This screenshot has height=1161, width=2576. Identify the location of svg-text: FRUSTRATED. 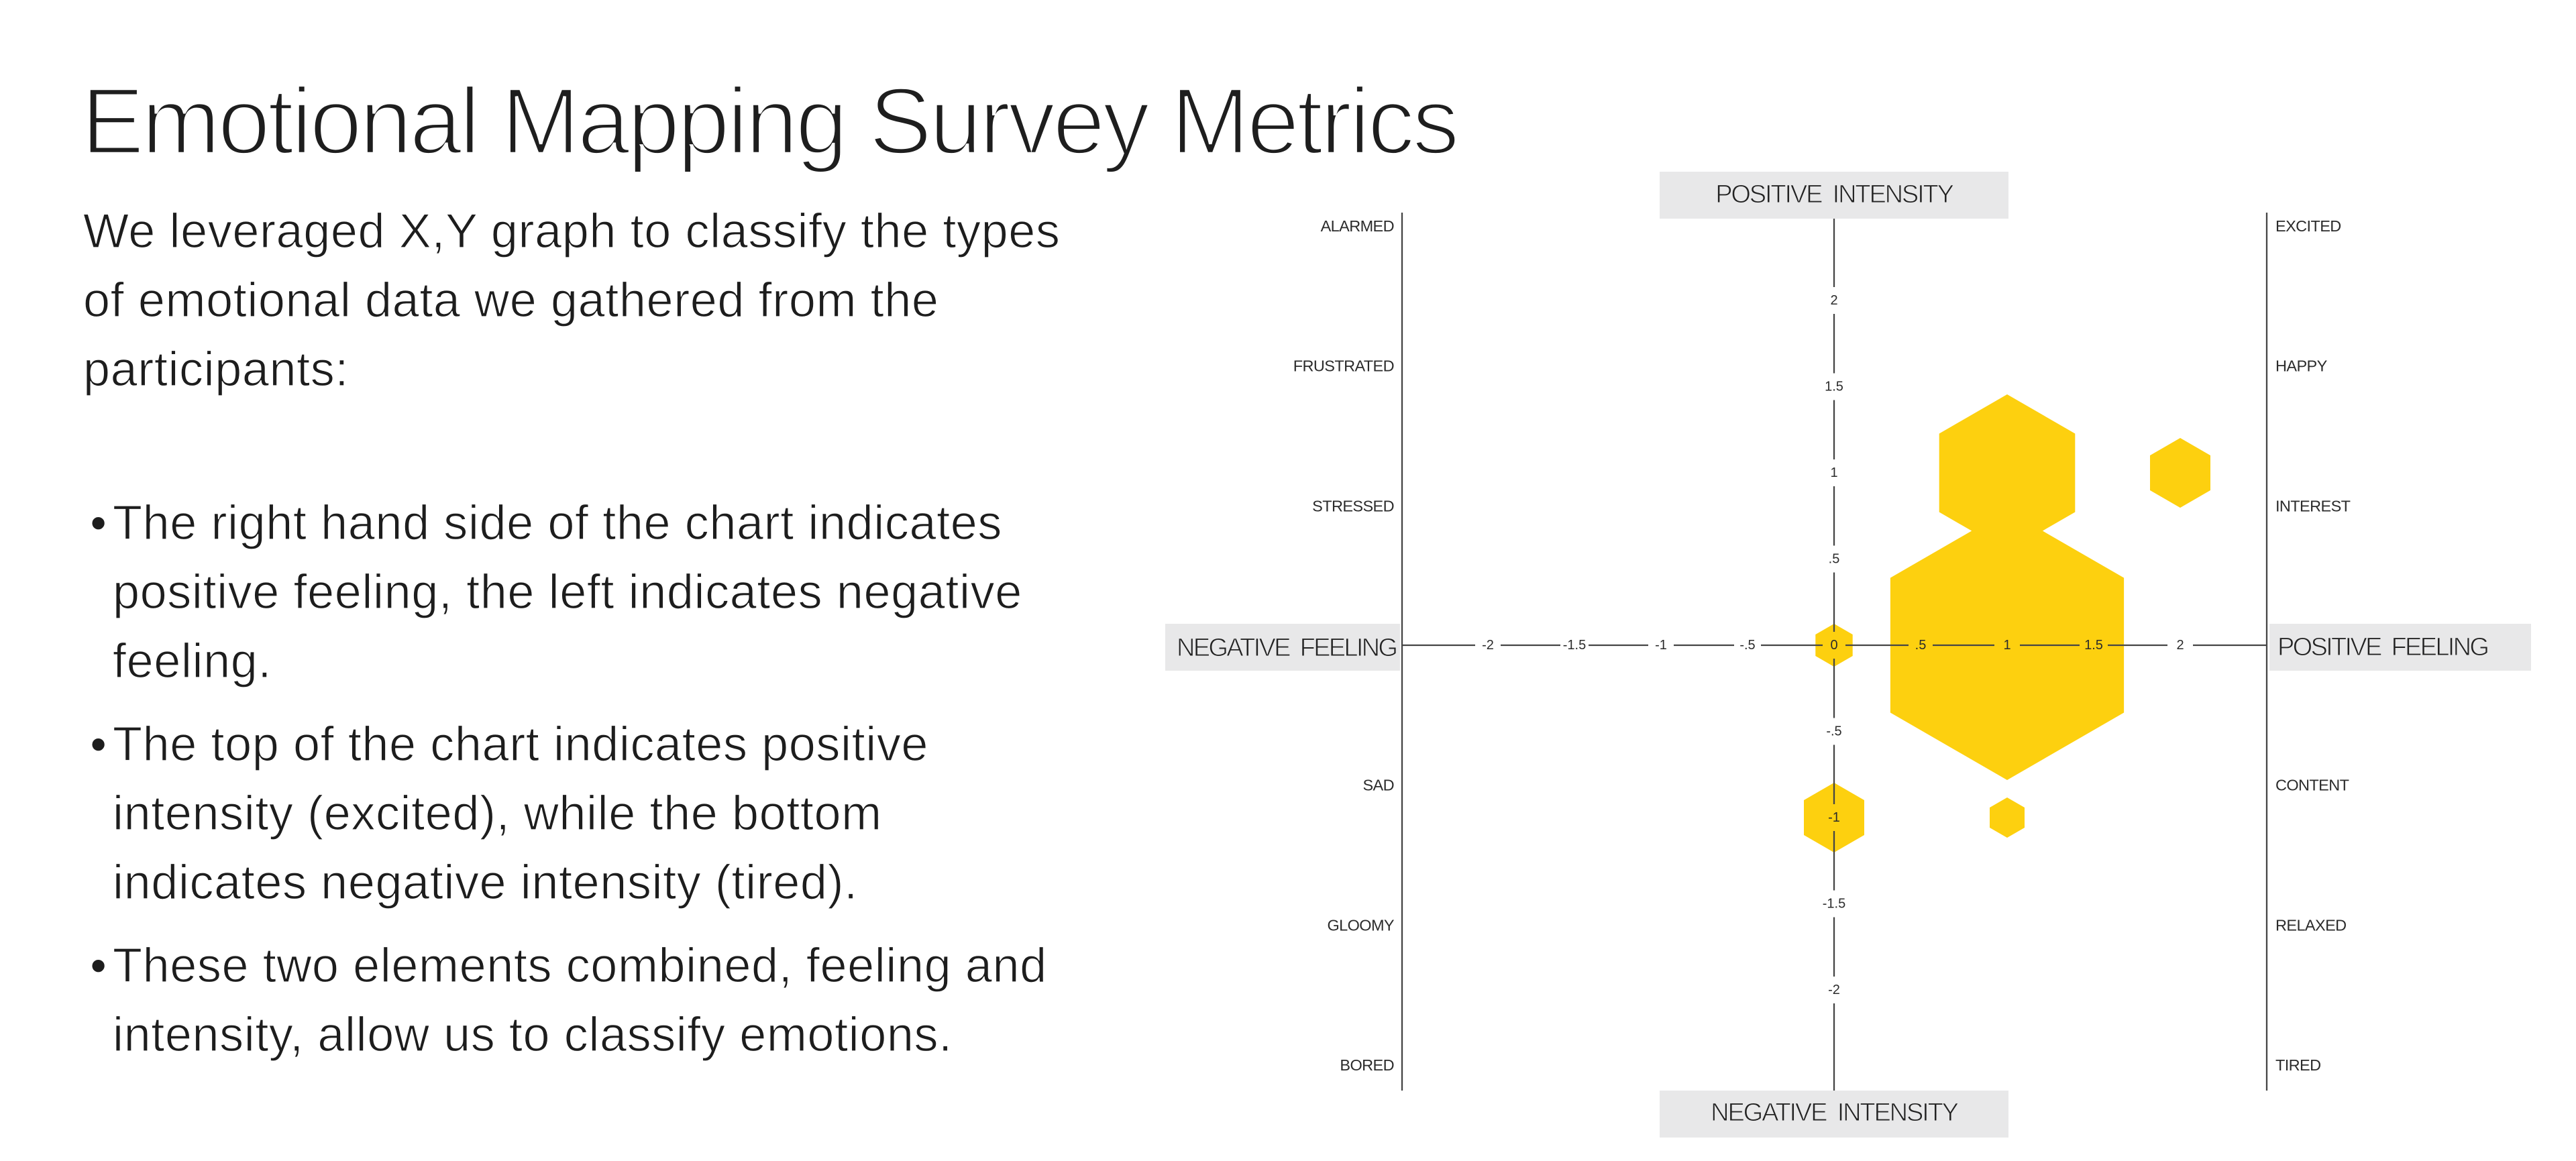
(1343, 366).